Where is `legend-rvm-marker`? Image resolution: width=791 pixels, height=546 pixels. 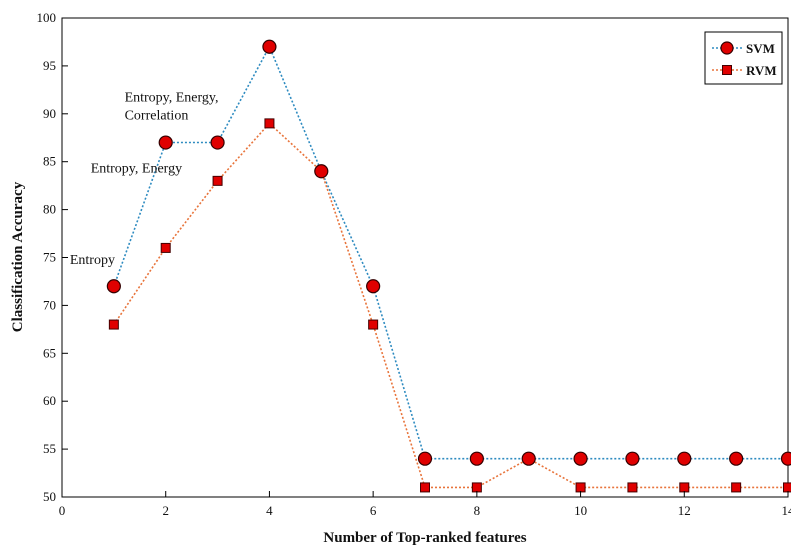 legend-rvm-marker is located at coordinates (727, 70).